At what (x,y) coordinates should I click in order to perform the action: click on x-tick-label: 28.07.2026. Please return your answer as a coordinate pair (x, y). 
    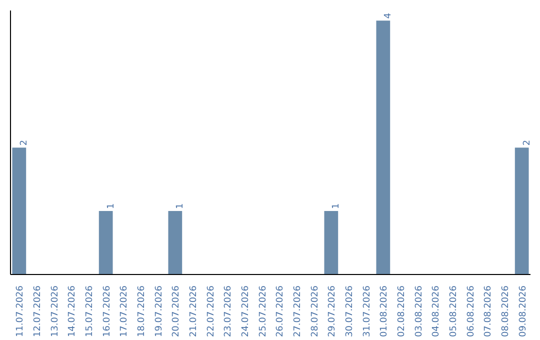
    Looking at the image, I should click on (315, 311).